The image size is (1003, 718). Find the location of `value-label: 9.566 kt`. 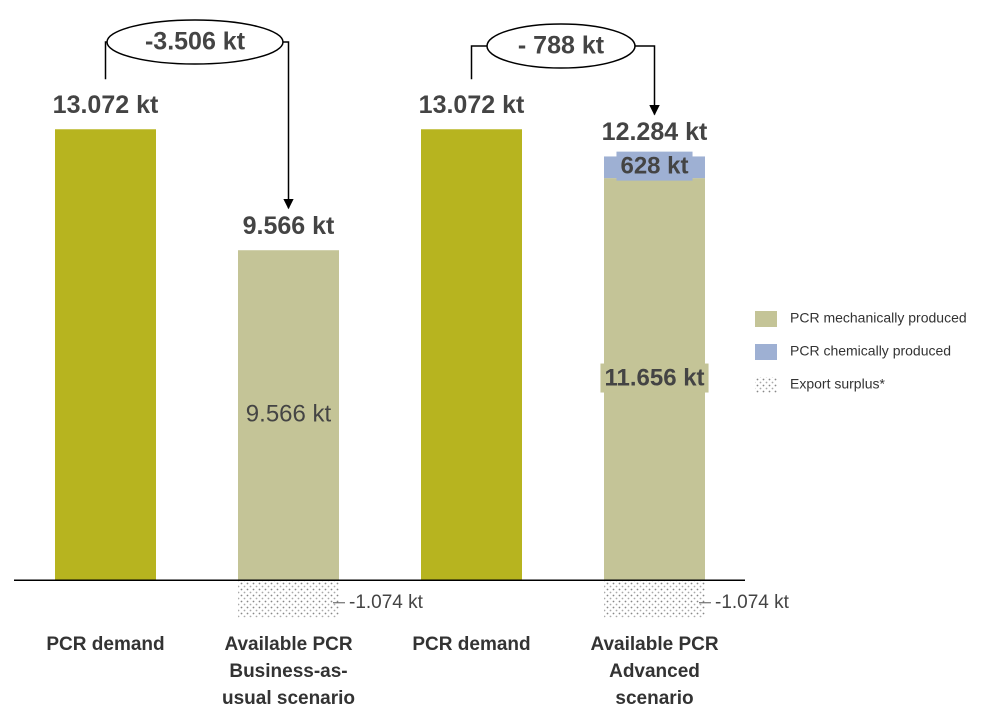

value-label: 9.566 kt is located at coordinates (289, 414).